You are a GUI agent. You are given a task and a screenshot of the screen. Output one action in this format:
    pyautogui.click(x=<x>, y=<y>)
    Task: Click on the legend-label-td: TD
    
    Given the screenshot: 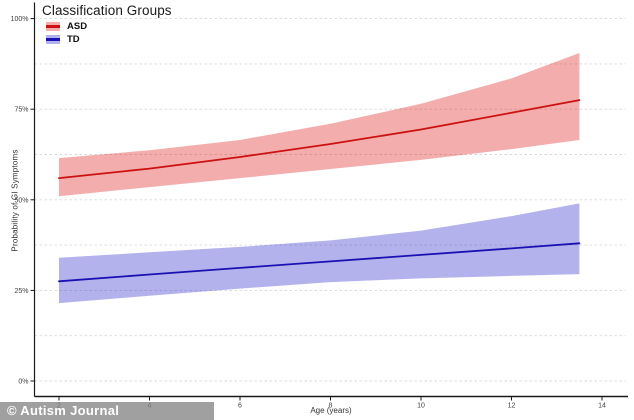 What is the action you would take?
    pyautogui.click(x=73, y=39)
    